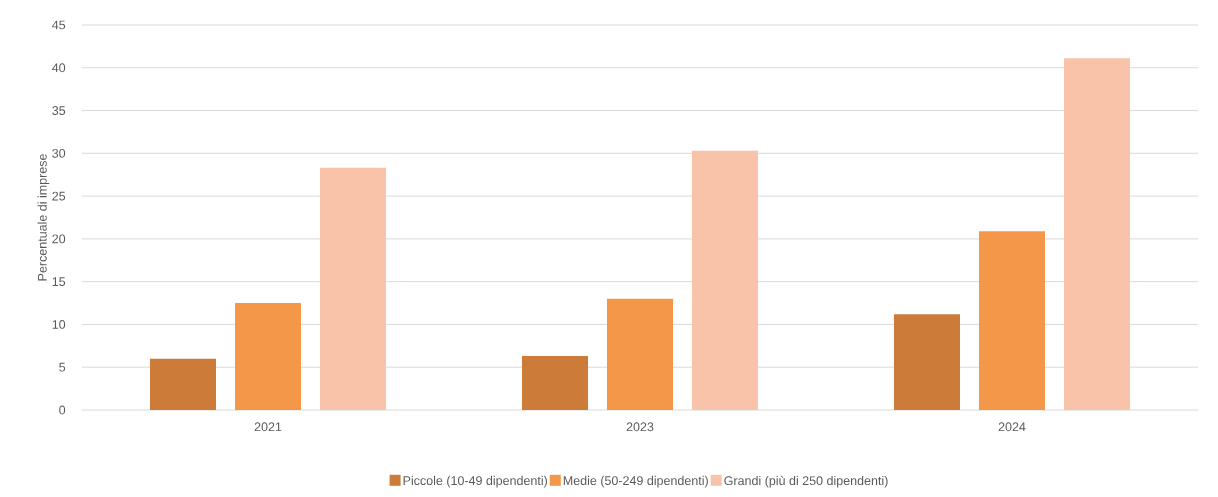  I want to click on legend-label: Grandi (più di 250 dipendenti), so click(806, 481).